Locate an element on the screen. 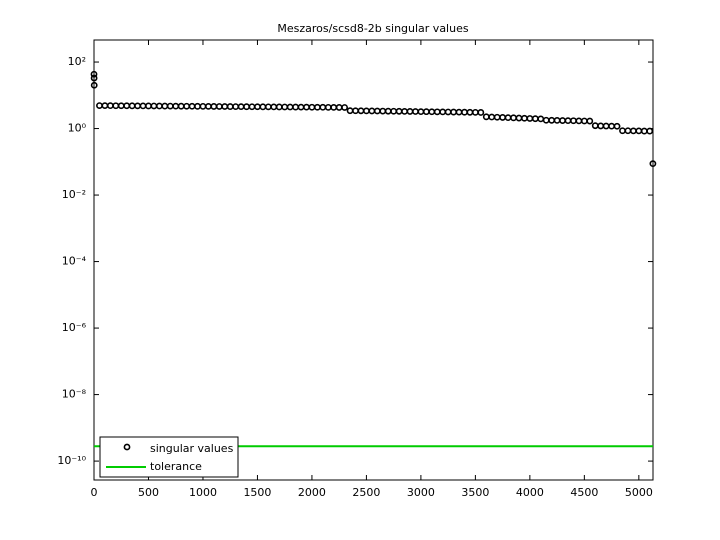  y-tick-label: 10⁻⁴ is located at coordinates (74, 261).